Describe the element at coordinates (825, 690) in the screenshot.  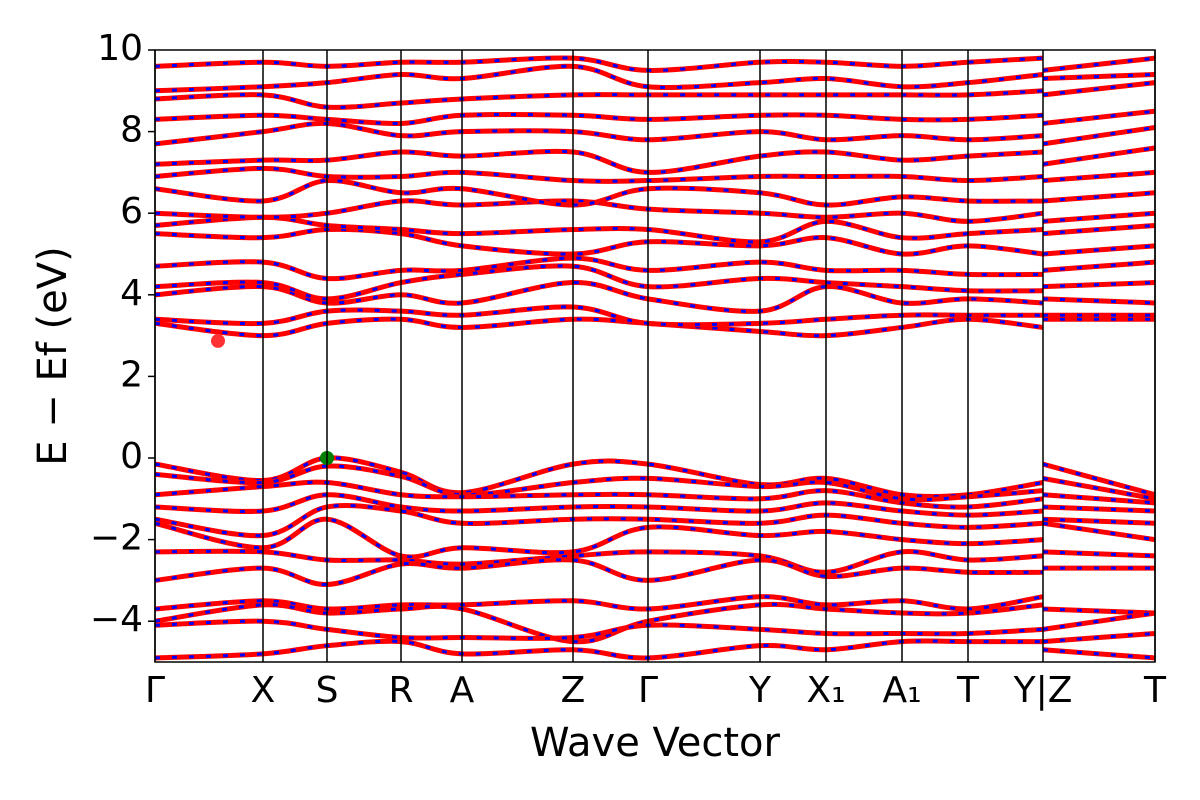
I see `x-tick-label: X₁` at that location.